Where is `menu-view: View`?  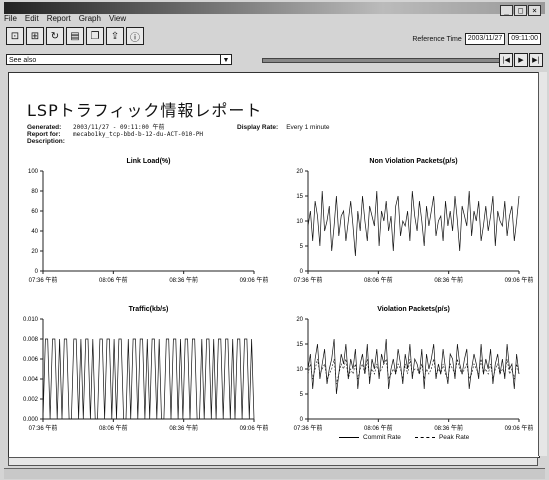 menu-view: View is located at coordinates (117, 18).